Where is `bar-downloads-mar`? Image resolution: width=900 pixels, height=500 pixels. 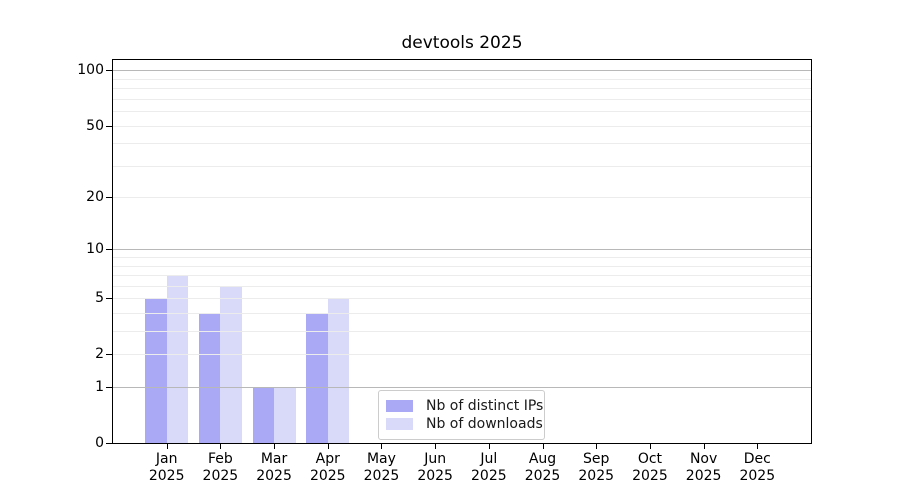
bar-downloads-mar is located at coordinates (285, 415).